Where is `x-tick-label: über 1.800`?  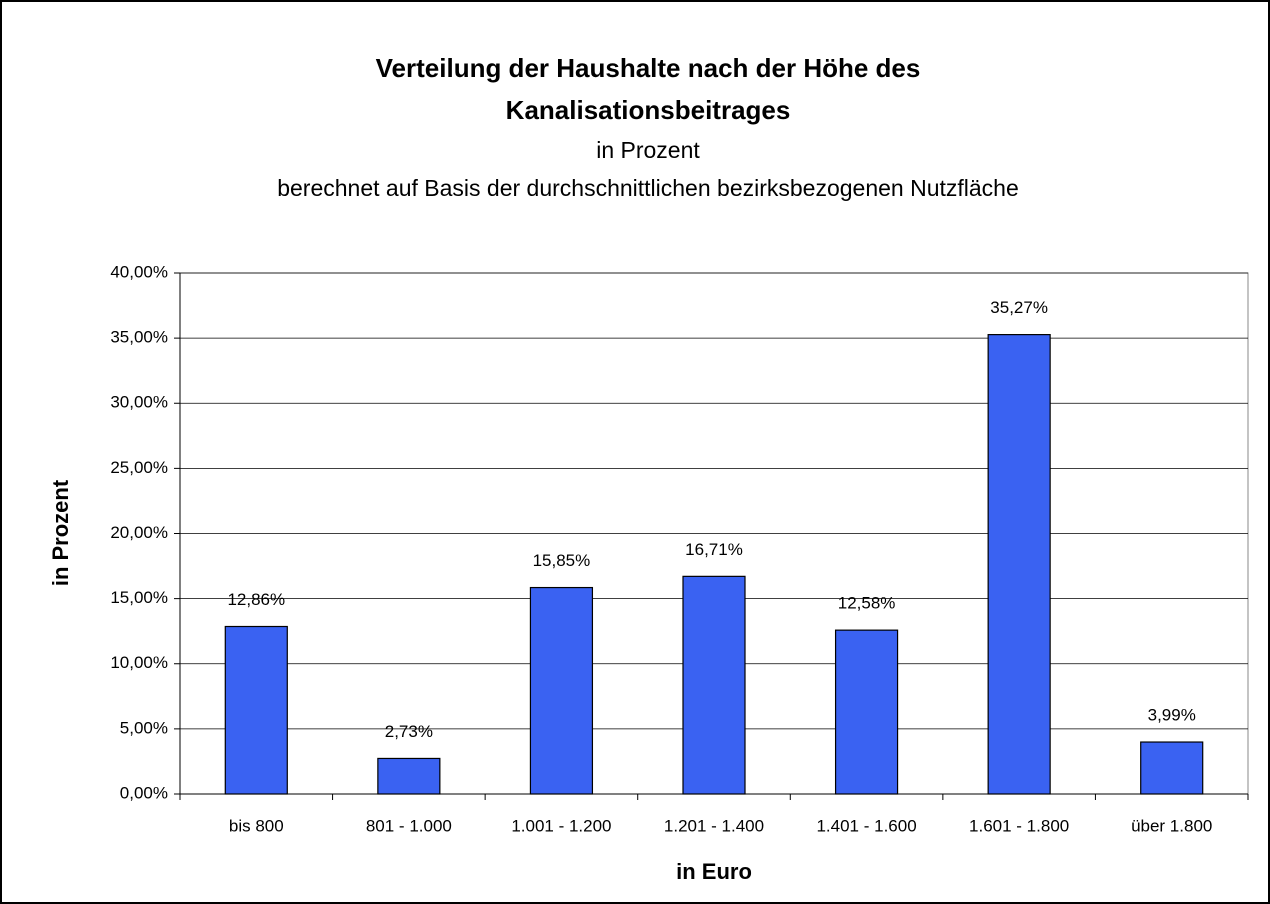
x-tick-label: über 1.800 is located at coordinates (1171, 825).